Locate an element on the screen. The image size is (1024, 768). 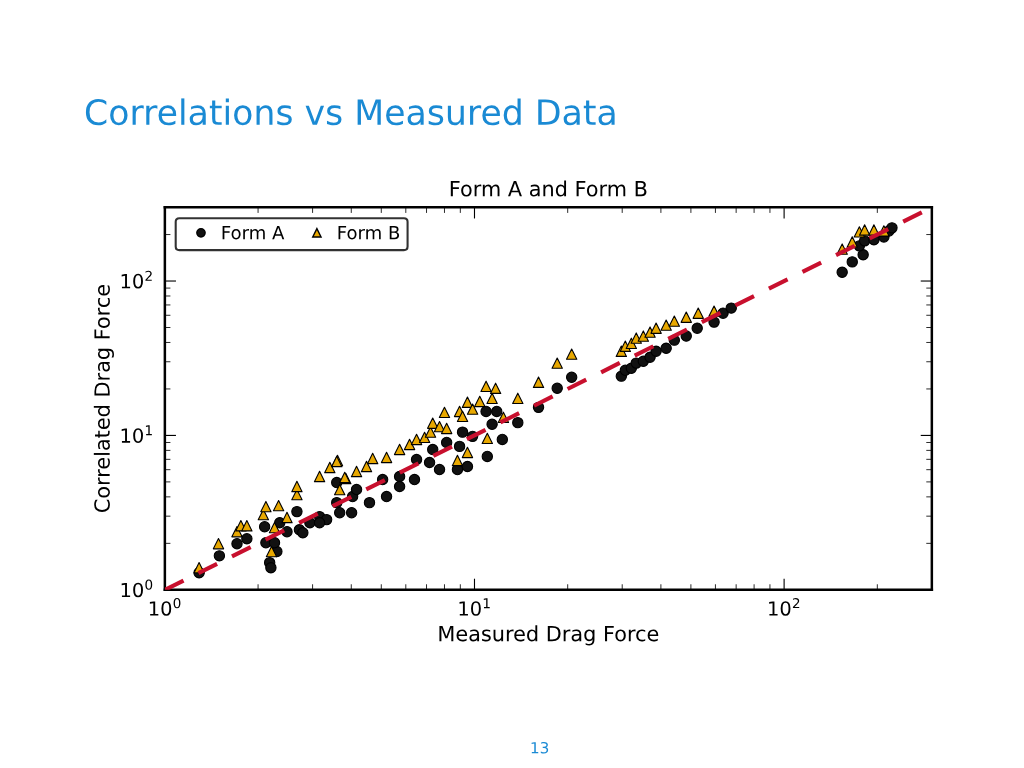
text: 13 is located at coordinates (540, 747).